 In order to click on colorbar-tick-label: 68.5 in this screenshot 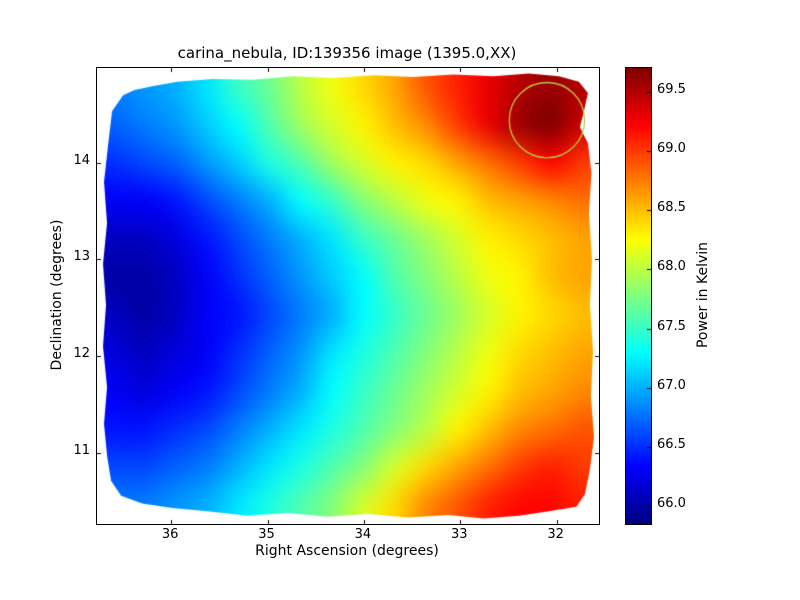, I will do `click(671, 208)`.